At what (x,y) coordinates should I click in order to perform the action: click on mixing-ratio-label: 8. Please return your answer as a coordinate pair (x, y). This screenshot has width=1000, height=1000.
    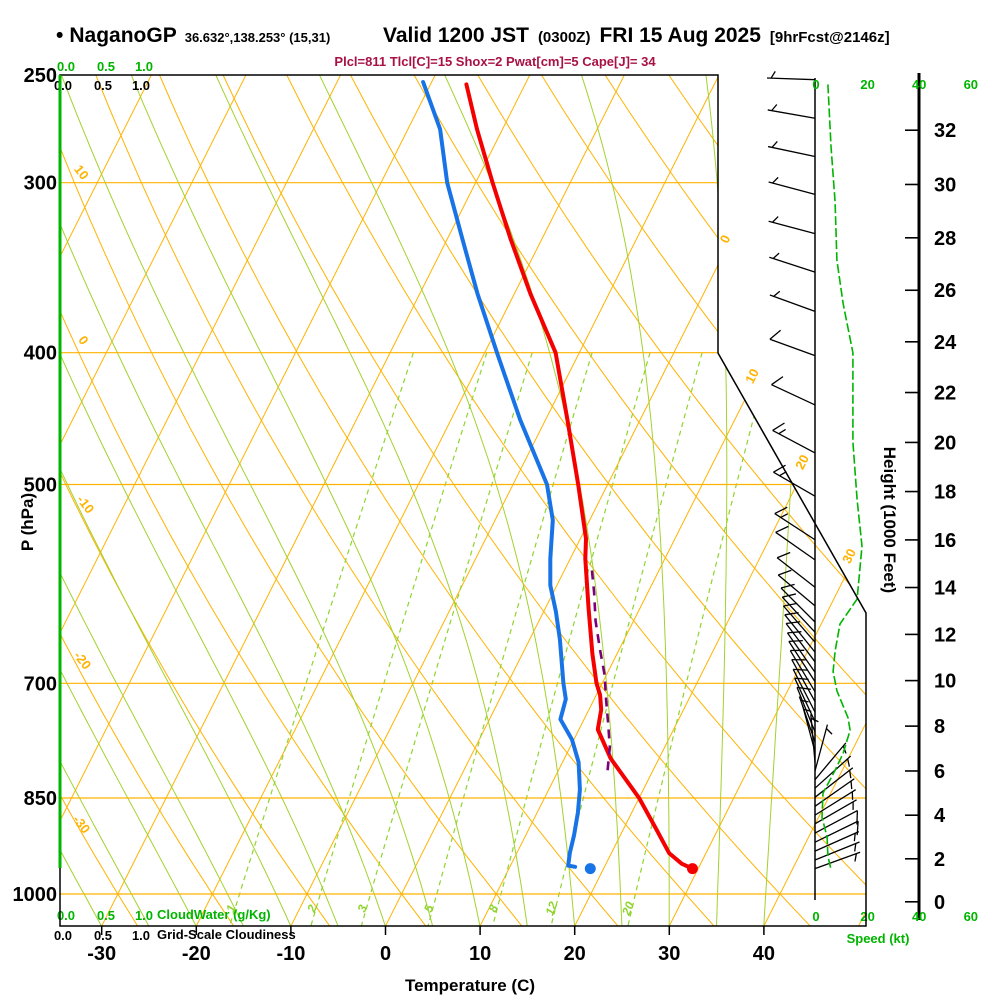
    Looking at the image, I should click on (493, 908).